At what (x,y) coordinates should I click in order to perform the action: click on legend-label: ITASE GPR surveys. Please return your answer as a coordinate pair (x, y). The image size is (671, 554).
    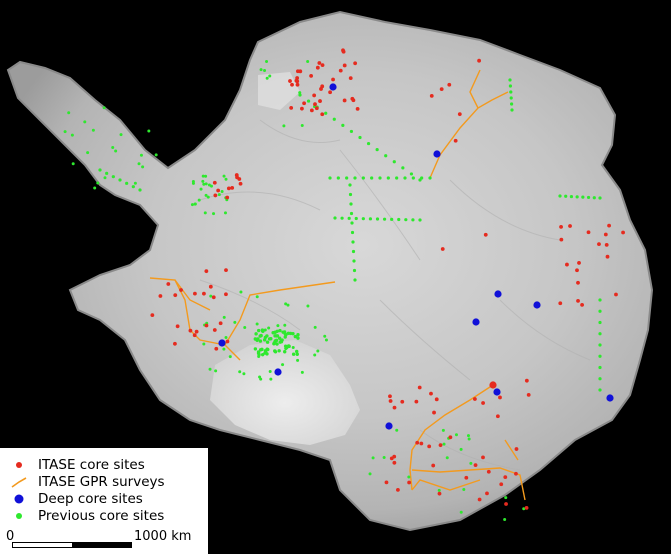
    Looking at the image, I should click on (101, 482).